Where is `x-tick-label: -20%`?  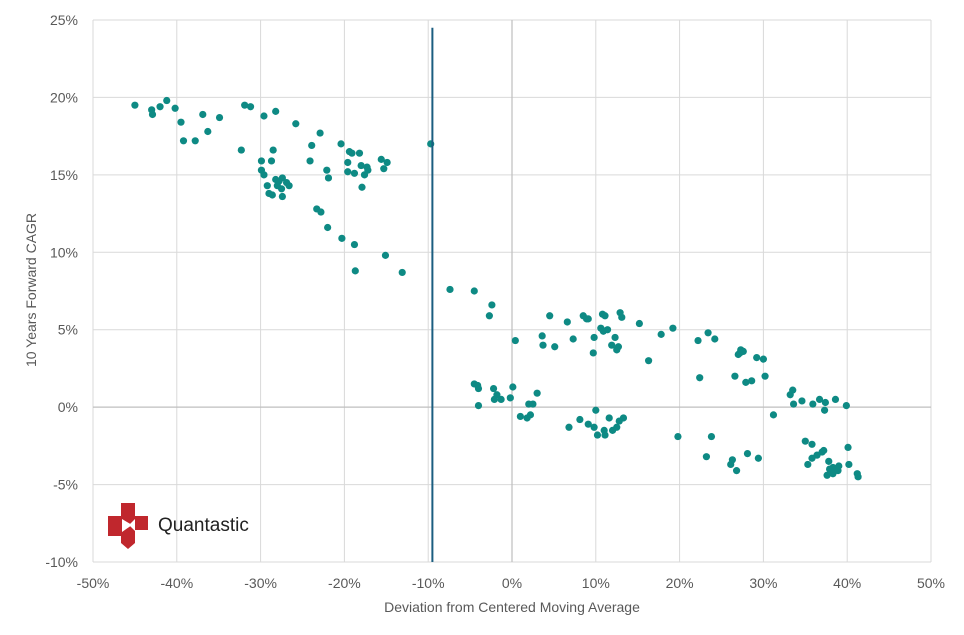
x-tick-label: -20% is located at coordinates (344, 583).